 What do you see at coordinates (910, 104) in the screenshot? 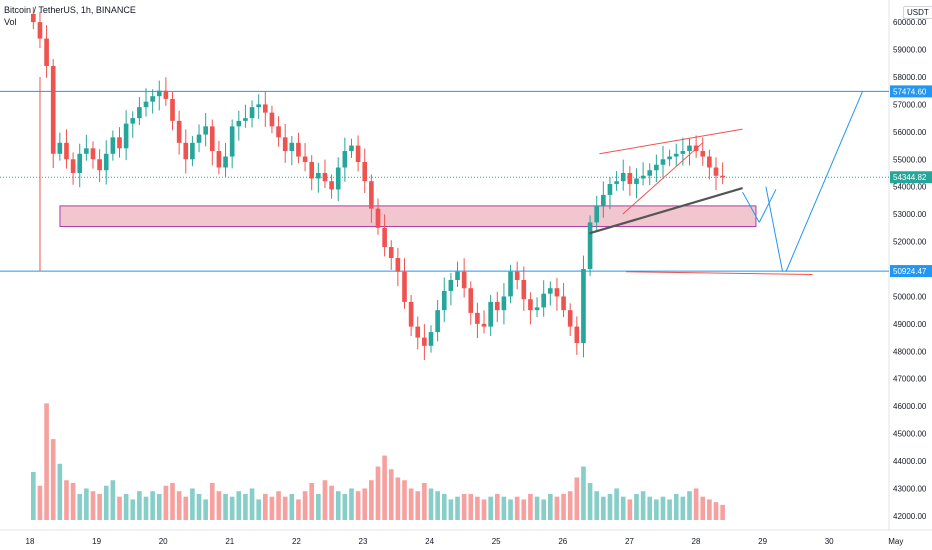
I see `y-tick-label-3: 57000.00` at bounding box center [910, 104].